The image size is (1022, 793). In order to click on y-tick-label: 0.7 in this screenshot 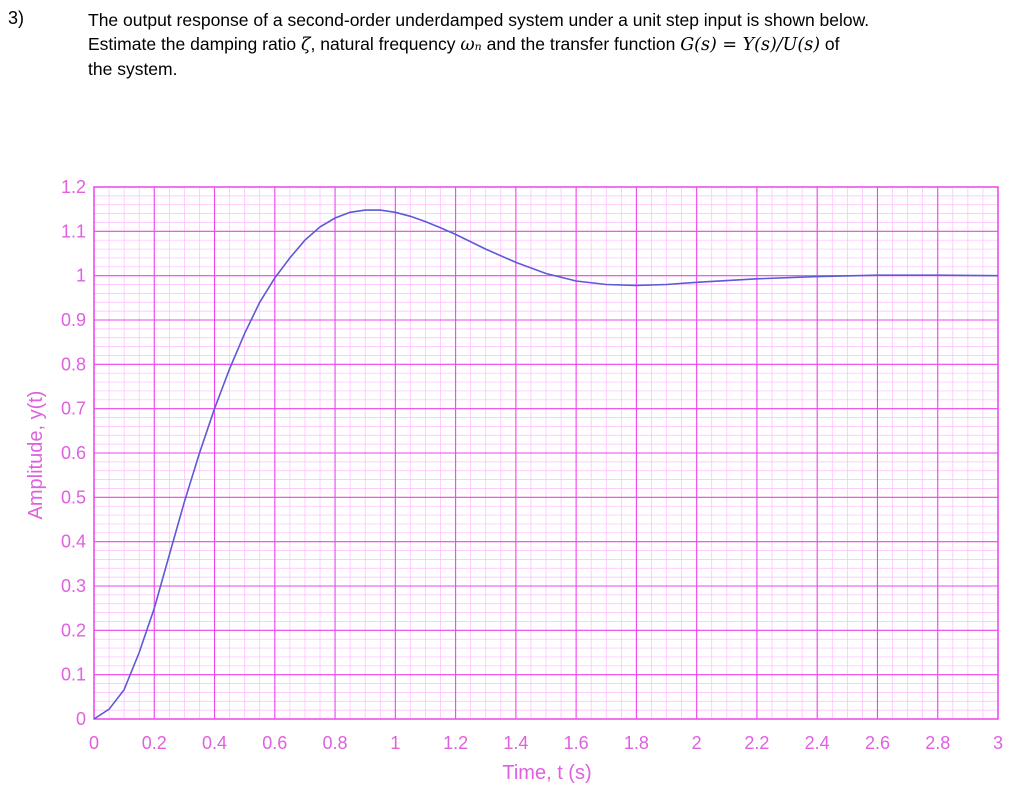, I will do `click(73, 409)`.